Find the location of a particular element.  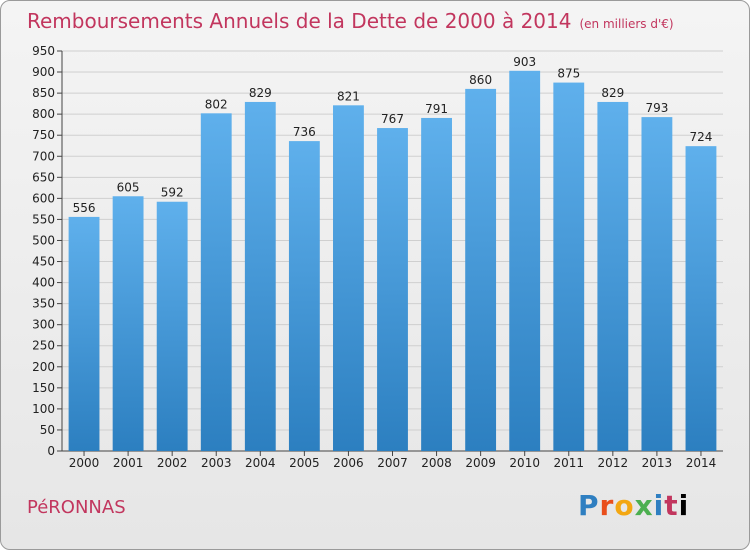

value-label-2011: 875 is located at coordinates (568, 74).